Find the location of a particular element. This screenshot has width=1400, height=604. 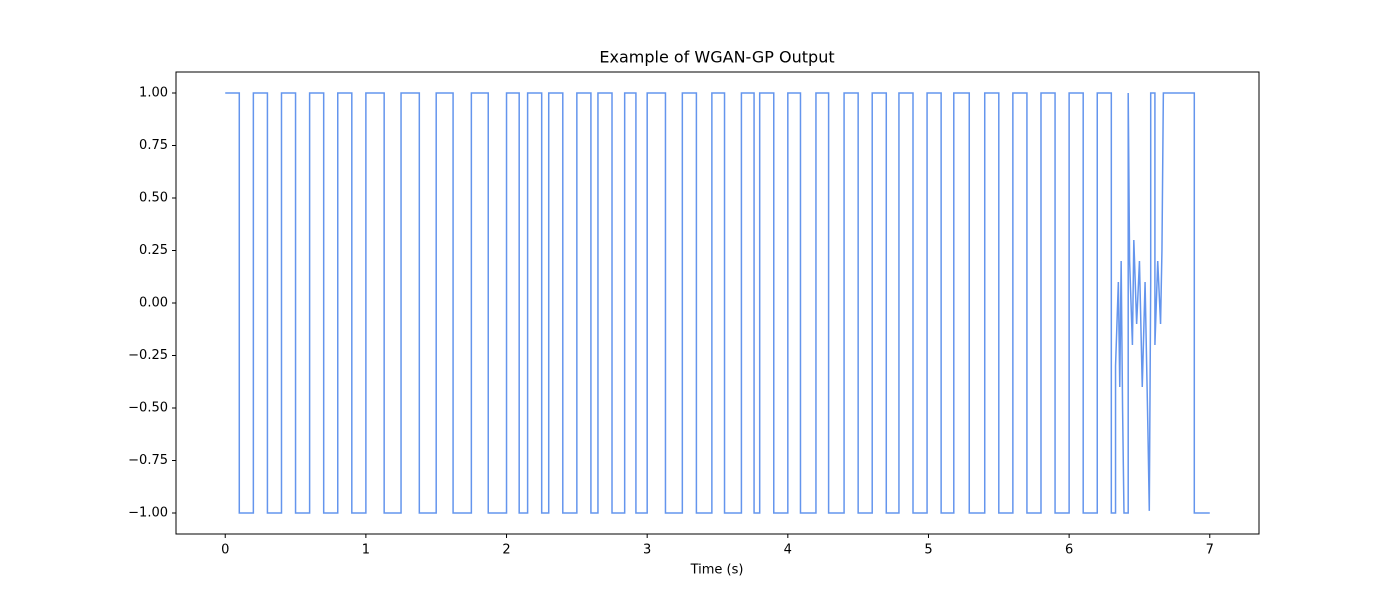

y-tick-label: 1.00 is located at coordinates (153, 93).